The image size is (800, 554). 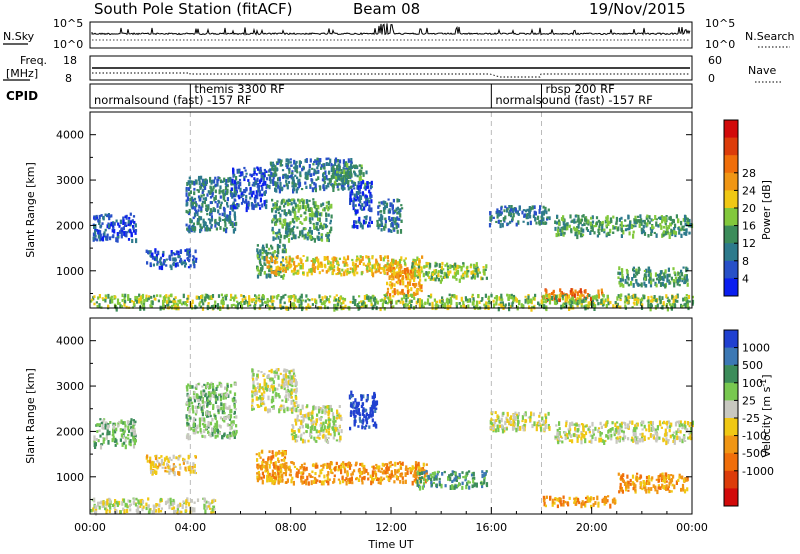 I want to click on colorbar-tick-label: 12, so click(x=749, y=243).